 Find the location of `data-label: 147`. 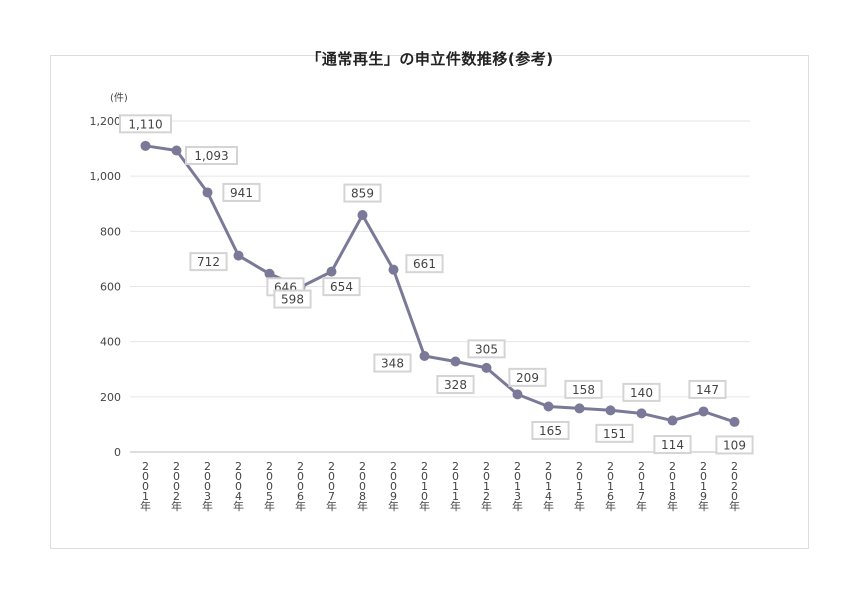

data-label: 147 is located at coordinates (707, 389).